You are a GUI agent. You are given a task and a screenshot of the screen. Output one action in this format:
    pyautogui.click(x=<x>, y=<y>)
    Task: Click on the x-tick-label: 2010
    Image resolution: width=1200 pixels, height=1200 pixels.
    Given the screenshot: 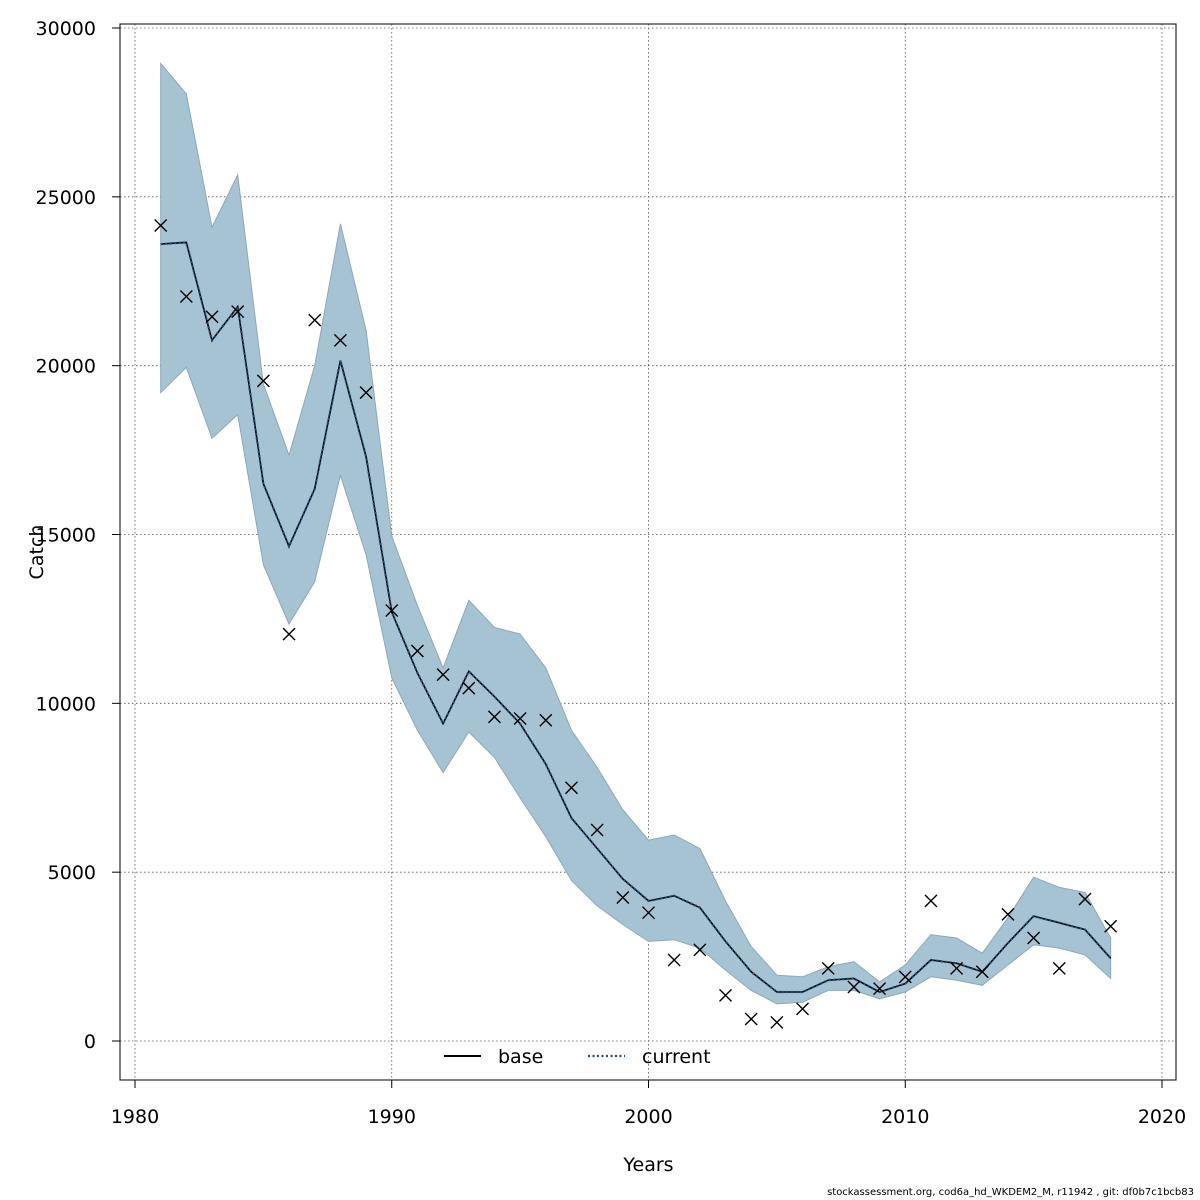 What is the action you would take?
    pyautogui.click(x=905, y=1117)
    